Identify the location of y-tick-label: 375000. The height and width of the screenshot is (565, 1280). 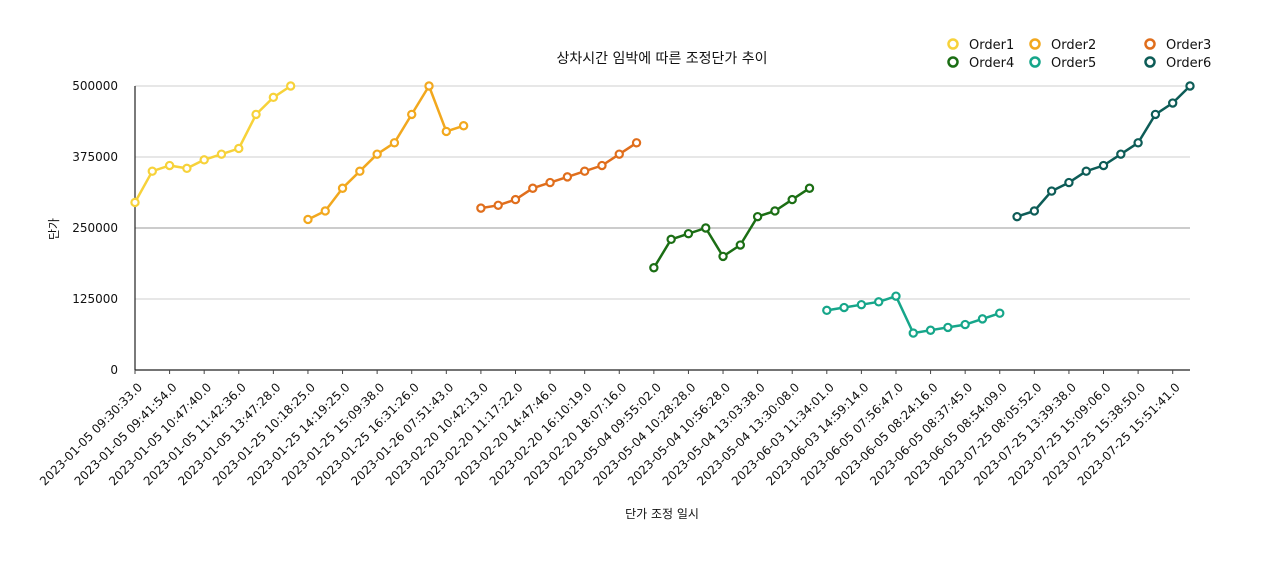
(95, 157).